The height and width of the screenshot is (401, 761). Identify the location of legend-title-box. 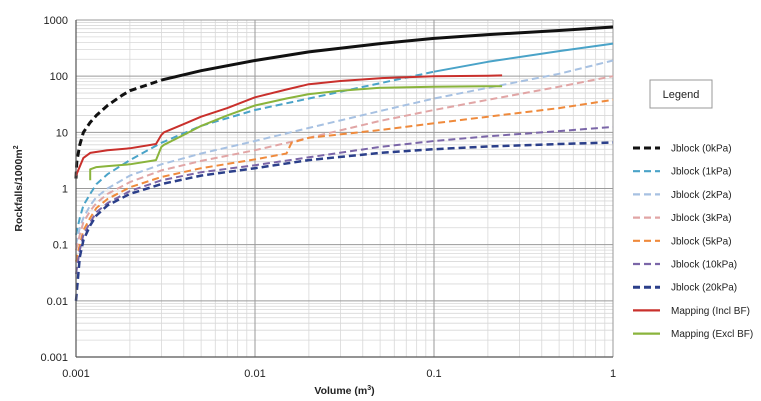
(681, 94).